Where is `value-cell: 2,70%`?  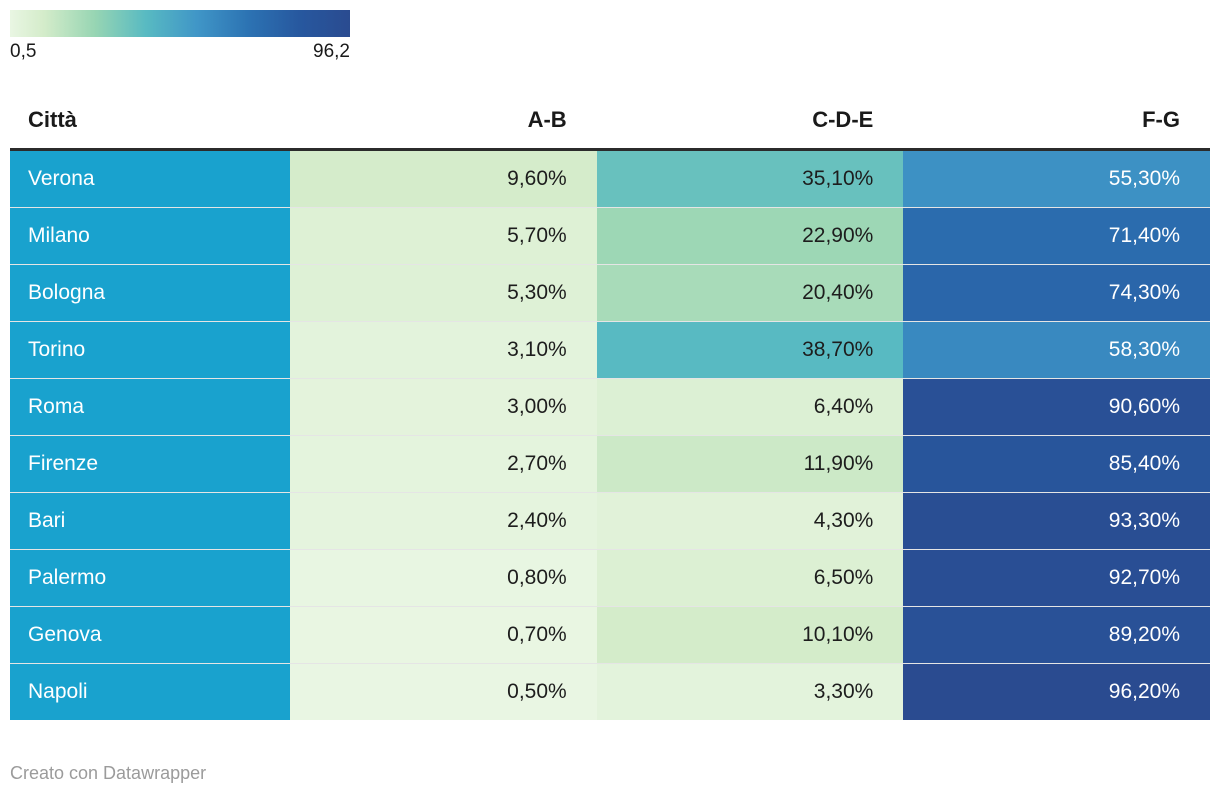 value-cell: 2,70% is located at coordinates (443, 464).